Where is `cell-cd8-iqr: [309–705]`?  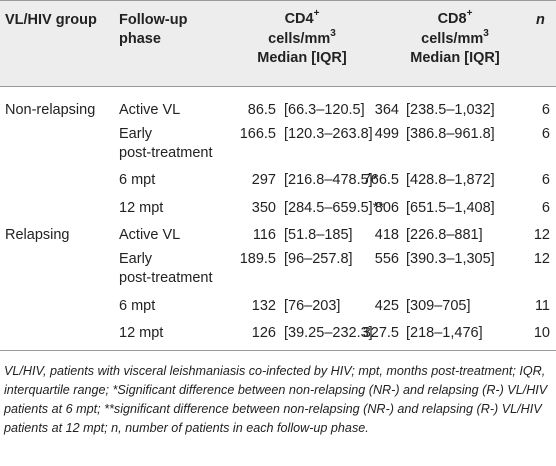
cell-cd8-iqr: [309–705] is located at coordinates (438, 306).